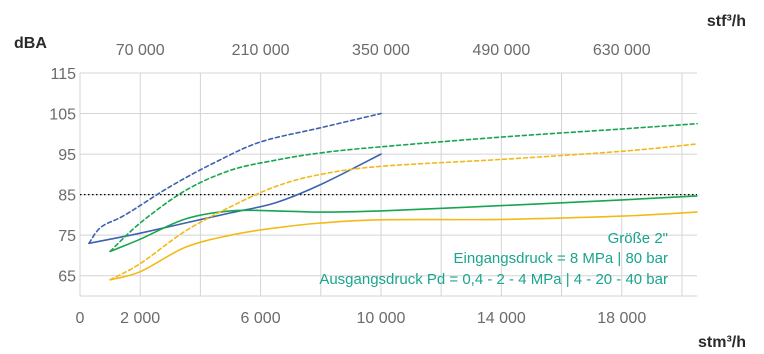  What do you see at coordinates (621, 318) in the screenshot?
I see `x-bottom-tick-label: 18 000` at bounding box center [621, 318].